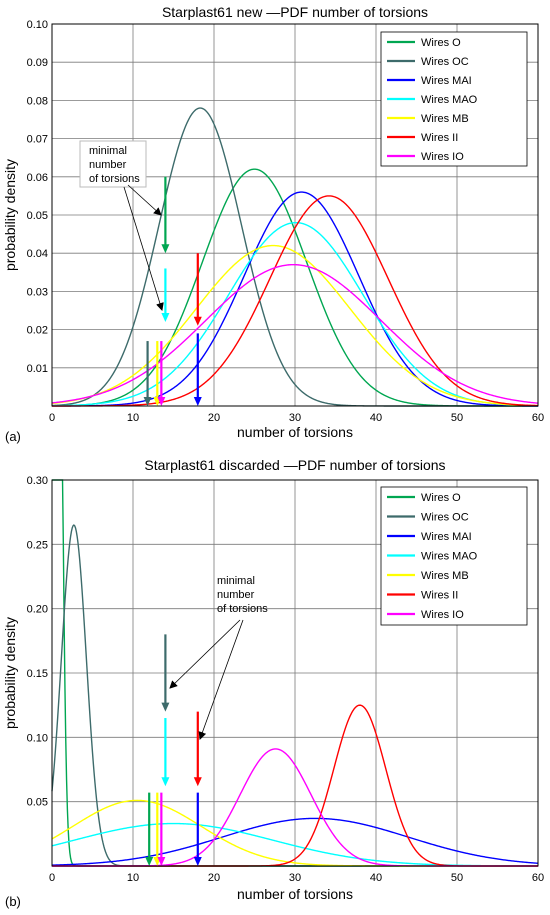 The width and height of the screenshot is (550, 915). I want to click on y-tick-label: 0.15, so click(37, 674).